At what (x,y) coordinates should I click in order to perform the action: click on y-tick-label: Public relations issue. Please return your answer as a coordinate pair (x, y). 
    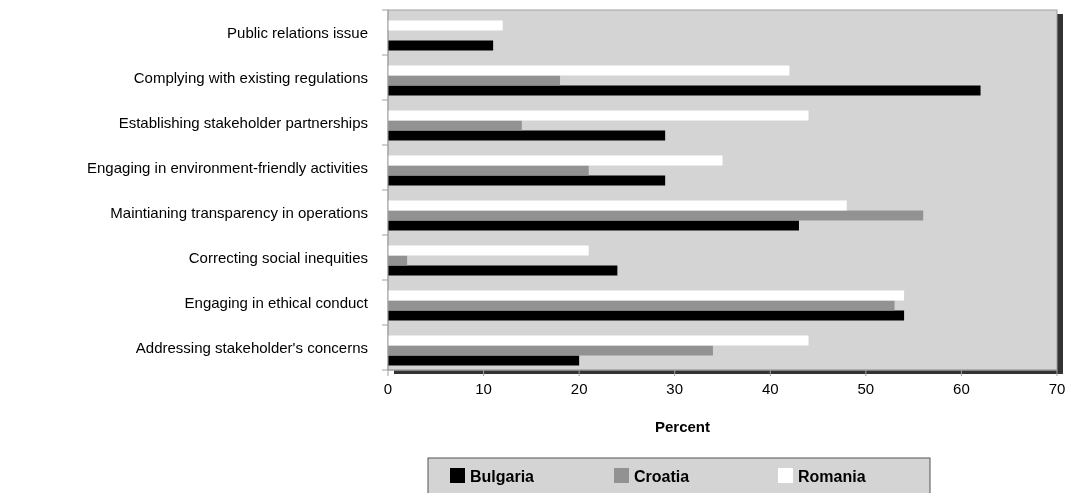
    Looking at the image, I should click on (297, 32).